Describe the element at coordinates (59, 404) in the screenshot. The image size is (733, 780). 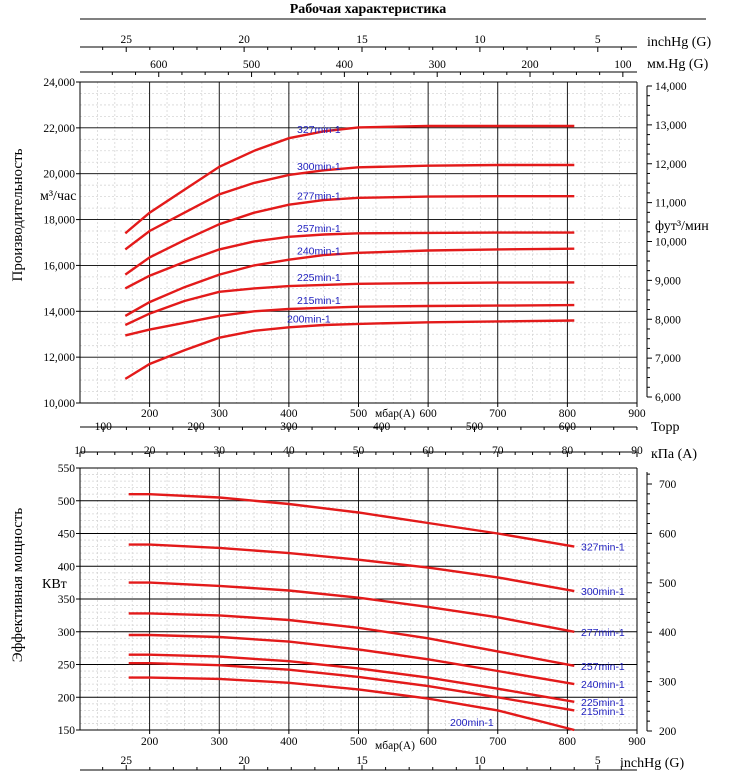
I see `upper-left-tick-label: 10,000` at that location.